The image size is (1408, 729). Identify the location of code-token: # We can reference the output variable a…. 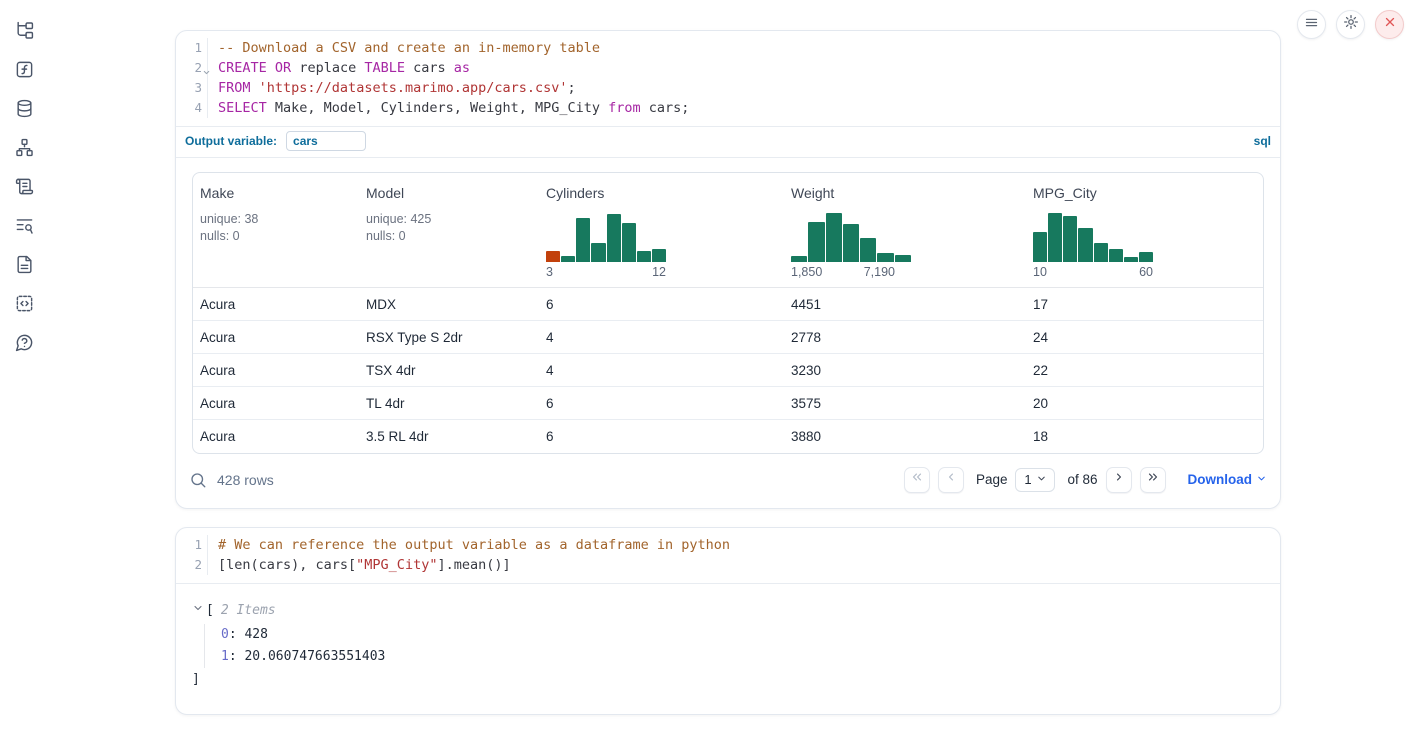
(474, 544).